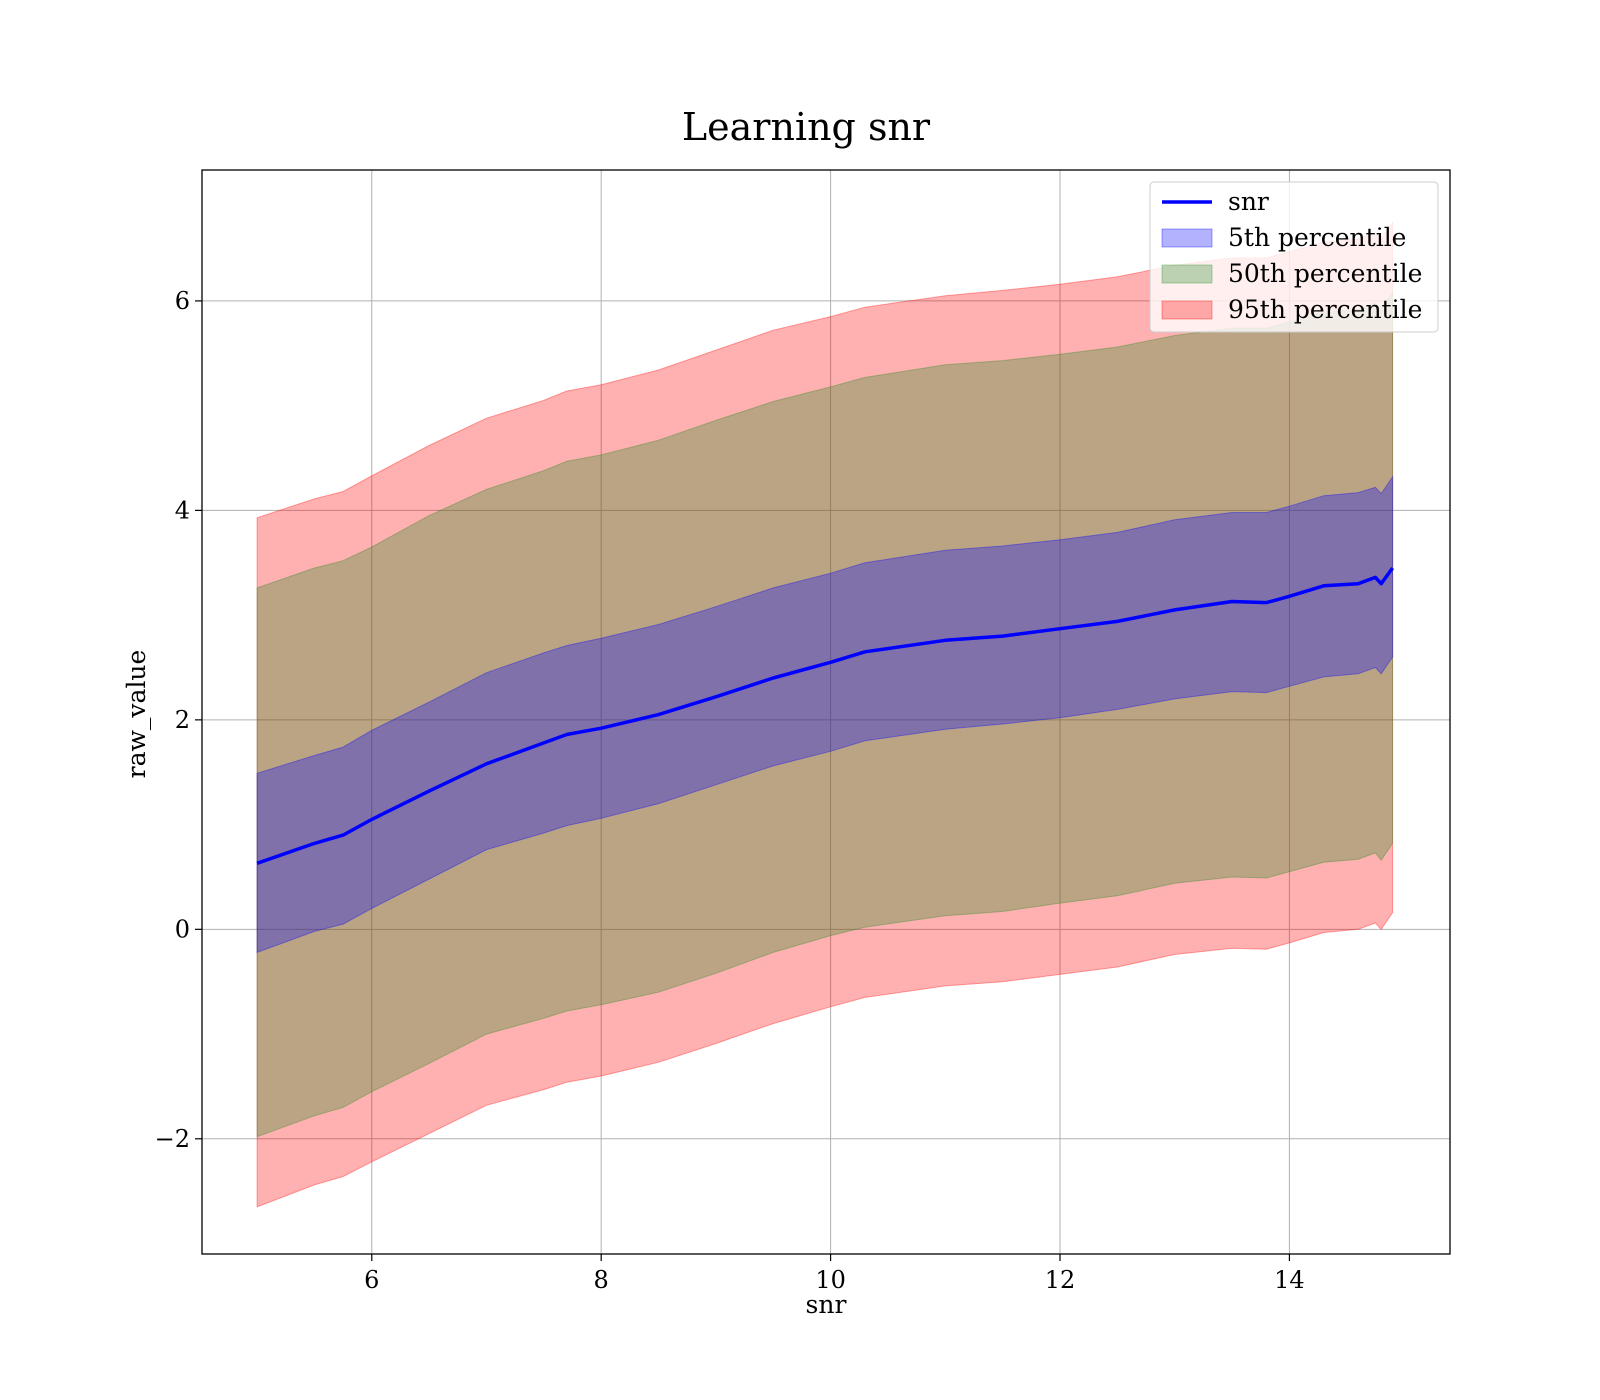 This screenshot has height=1400, width=1600. I want to click on legend-label-95th-percentile: 95th percentile, so click(1325, 309).